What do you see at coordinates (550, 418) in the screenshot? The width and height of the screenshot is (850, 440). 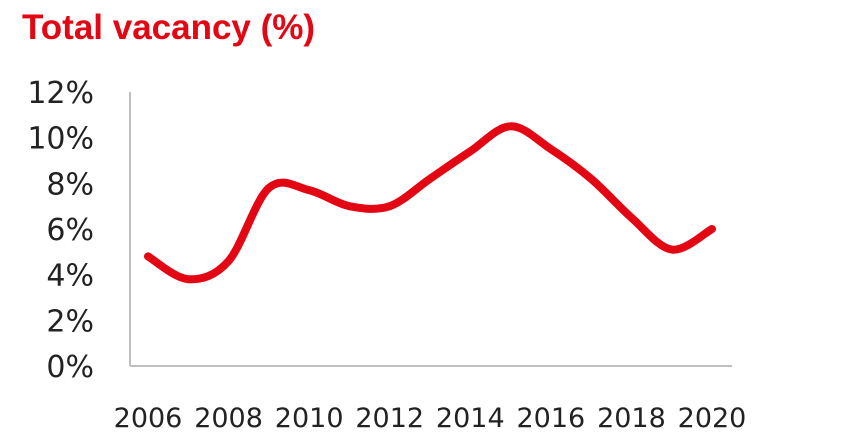 I see `x-tick-label: 2016` at bounding box center [550, 418].